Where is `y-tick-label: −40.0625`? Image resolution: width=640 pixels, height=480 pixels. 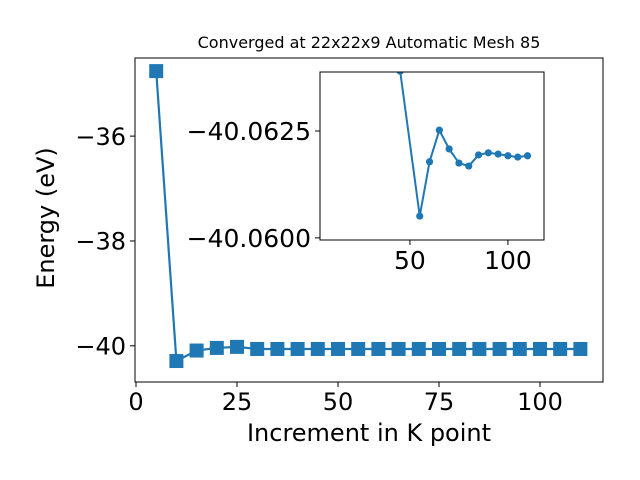 y-tick-label: −40.0625 is located at coordinates (249, 131).